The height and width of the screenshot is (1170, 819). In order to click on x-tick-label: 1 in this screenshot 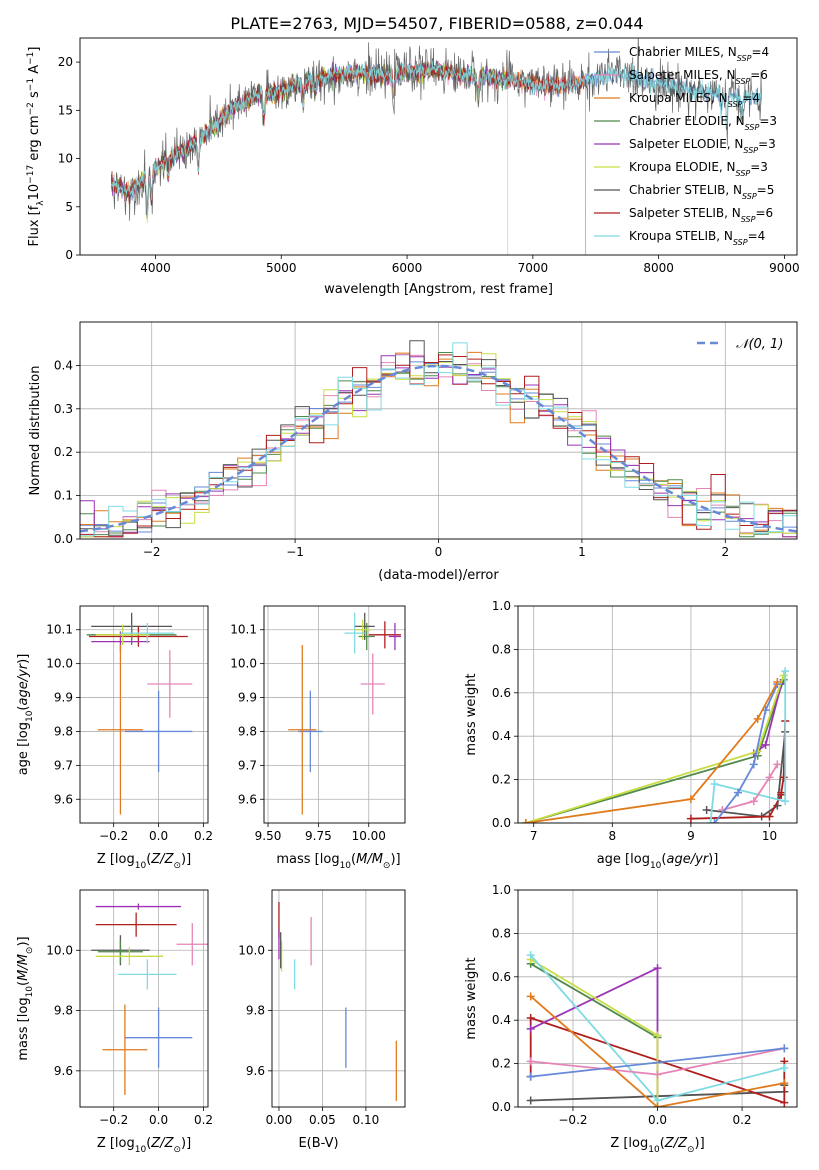, I will do `click(582, 552)`.